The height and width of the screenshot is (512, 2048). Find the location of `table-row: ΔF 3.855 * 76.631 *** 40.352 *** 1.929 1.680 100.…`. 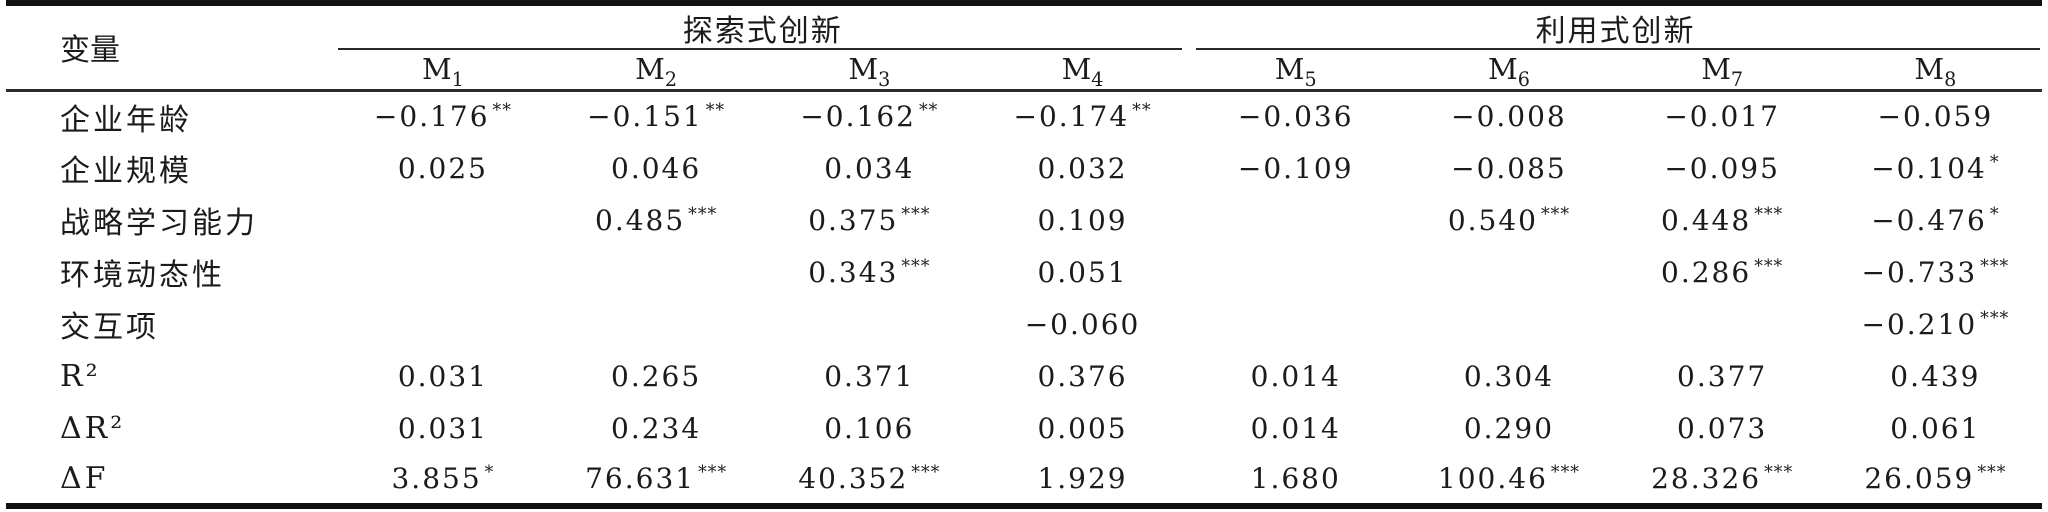

table-row: ΔF 3.855 * 76.631 *** 40.352 *** 1.929 1.680 100.… is located at coordinates (1024, 480).